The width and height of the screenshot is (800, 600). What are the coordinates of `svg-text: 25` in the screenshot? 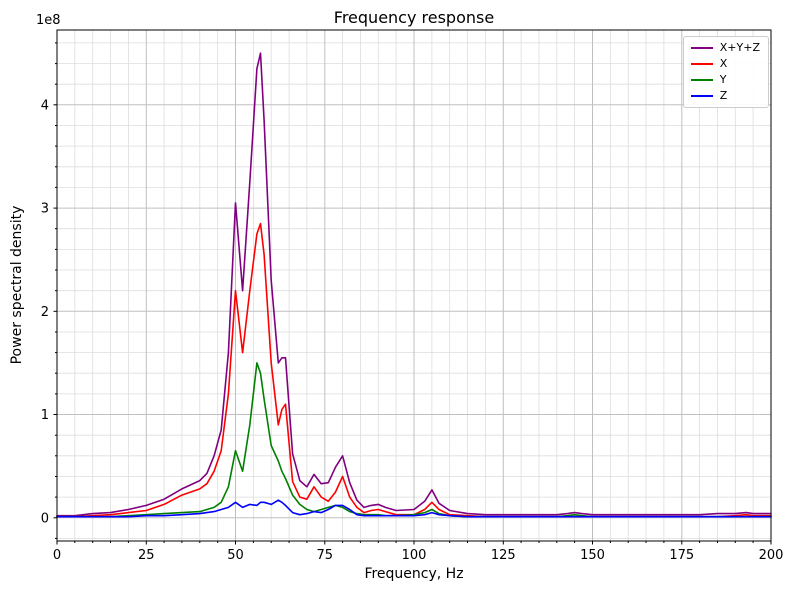 It's located at (146, 555).